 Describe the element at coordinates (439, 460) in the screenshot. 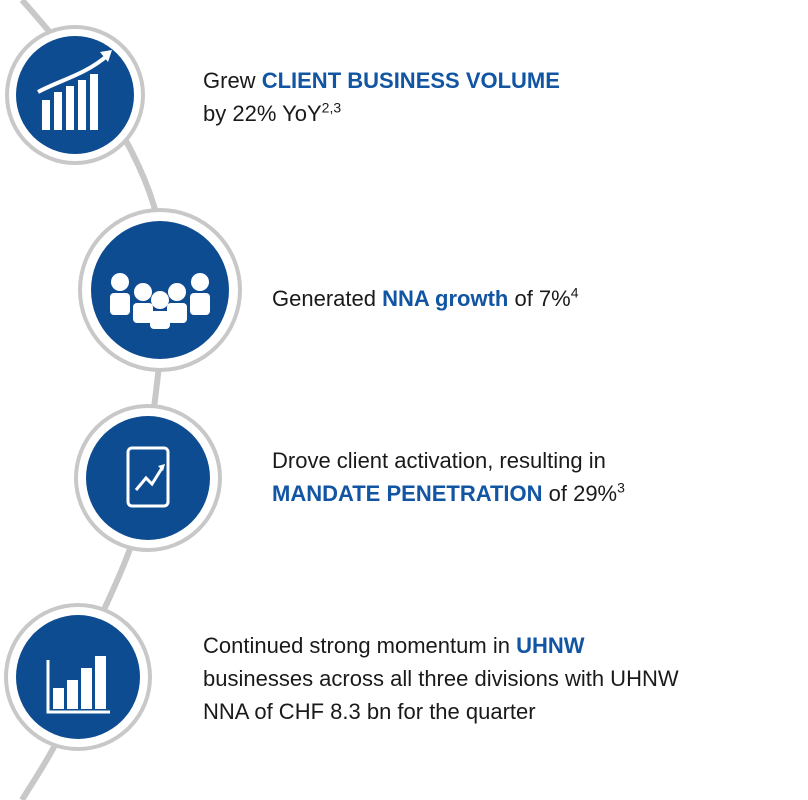

I see `text: Drove client activation, resulting in` at that location.